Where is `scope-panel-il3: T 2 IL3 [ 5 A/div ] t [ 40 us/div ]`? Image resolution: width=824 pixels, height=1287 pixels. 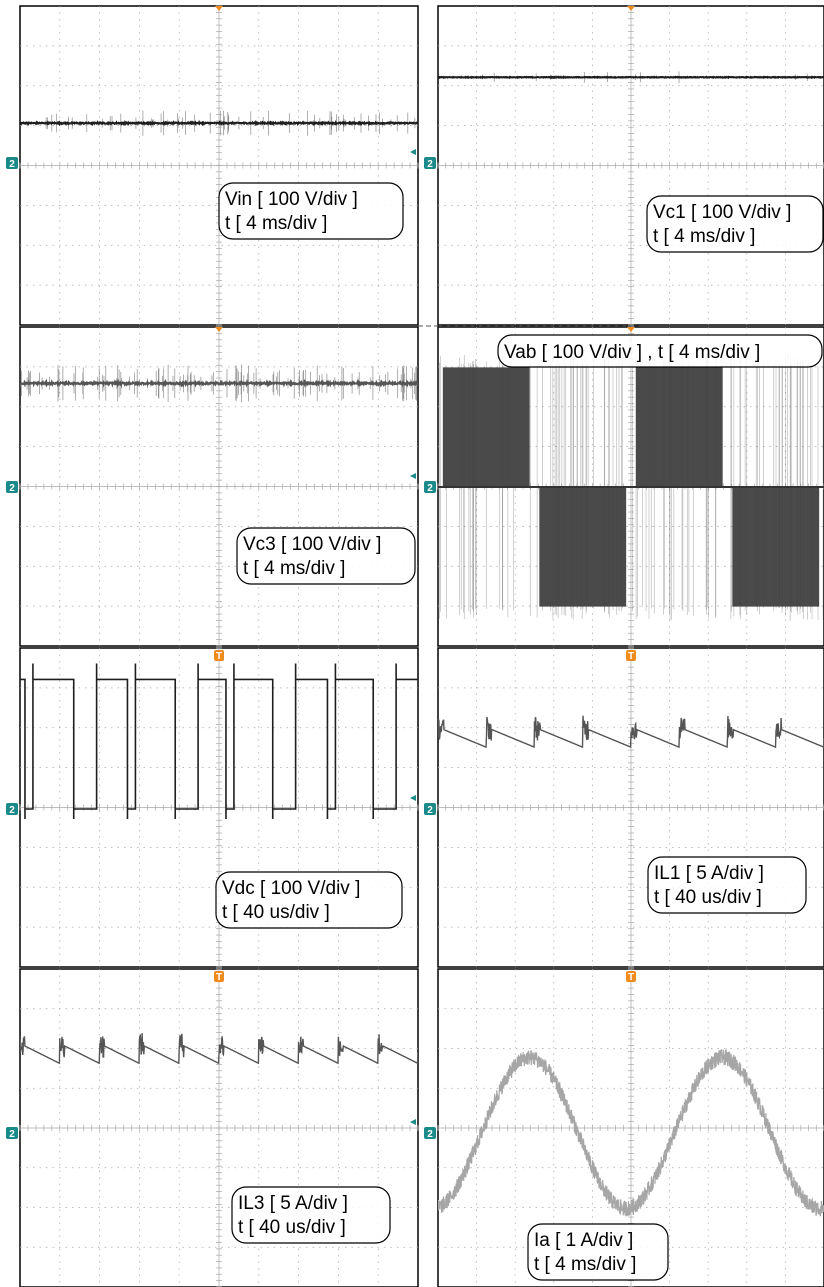
scope-panel-il3: T 2 IL3 [ 5 A/div ] t [ 40 us/div ] is located at coordinates (212, 1127).